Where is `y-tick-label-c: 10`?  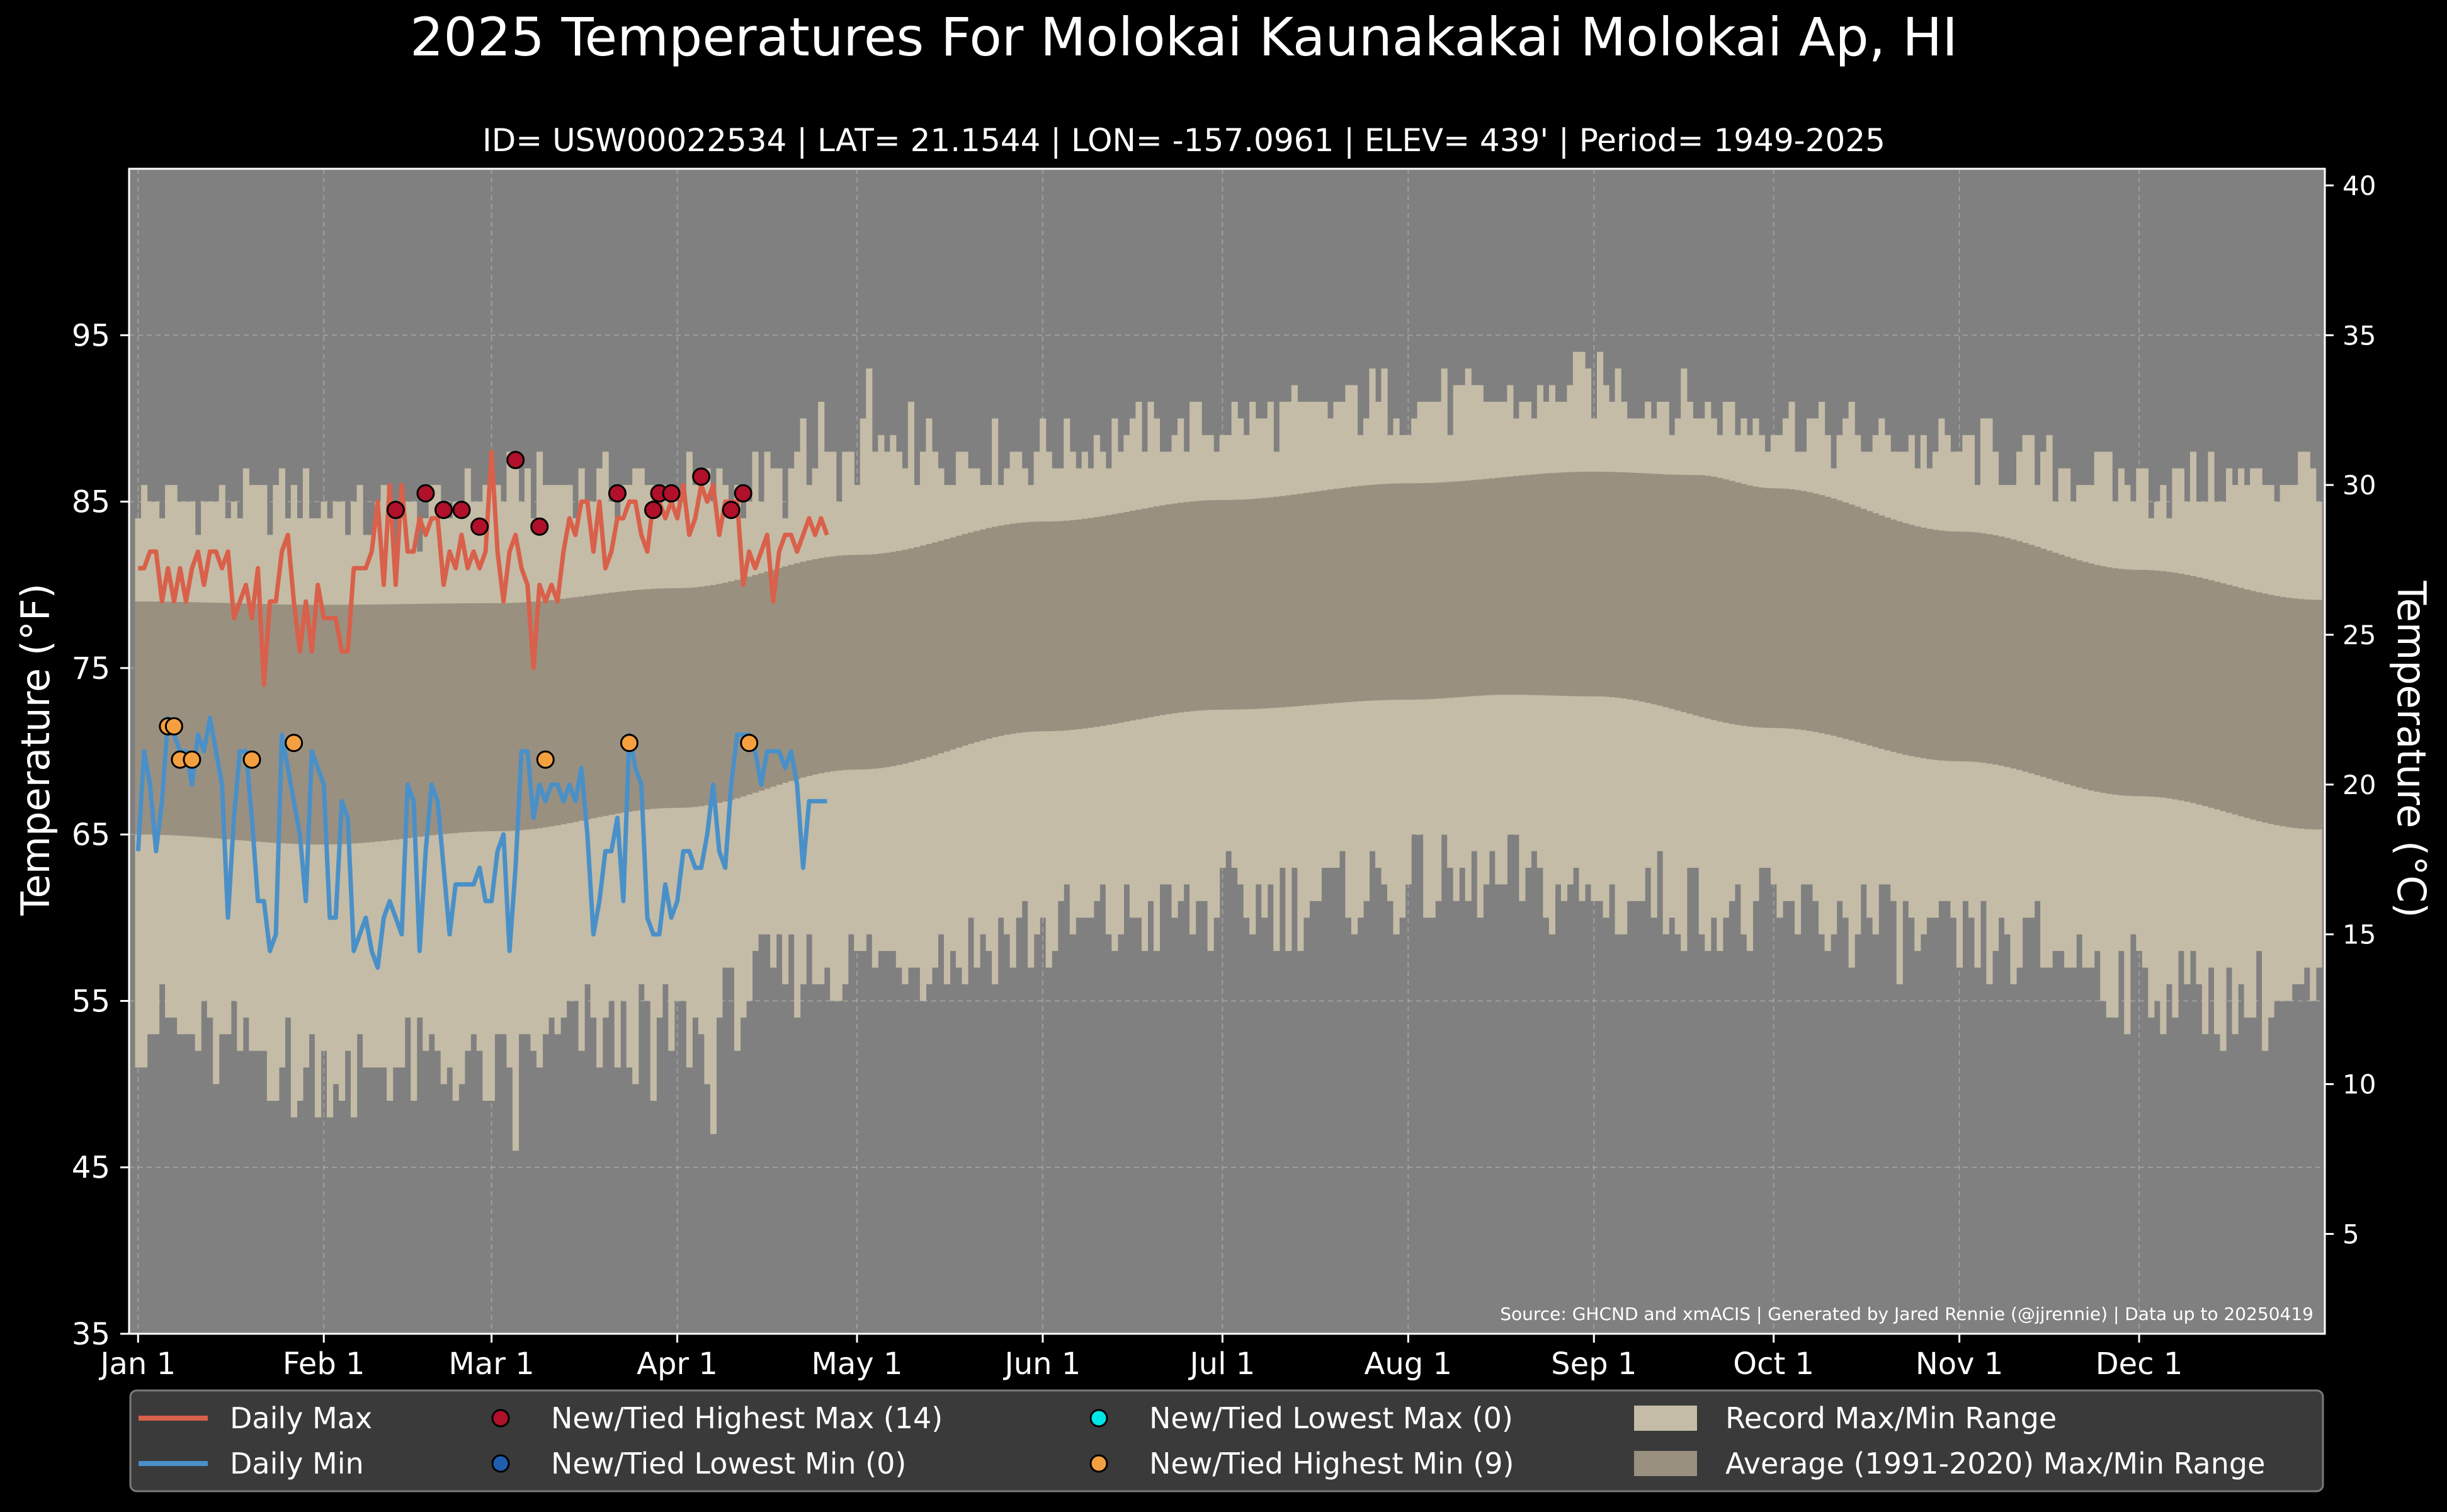
y-tick-label-c: 10 is located at coordinates (2359, 1085).